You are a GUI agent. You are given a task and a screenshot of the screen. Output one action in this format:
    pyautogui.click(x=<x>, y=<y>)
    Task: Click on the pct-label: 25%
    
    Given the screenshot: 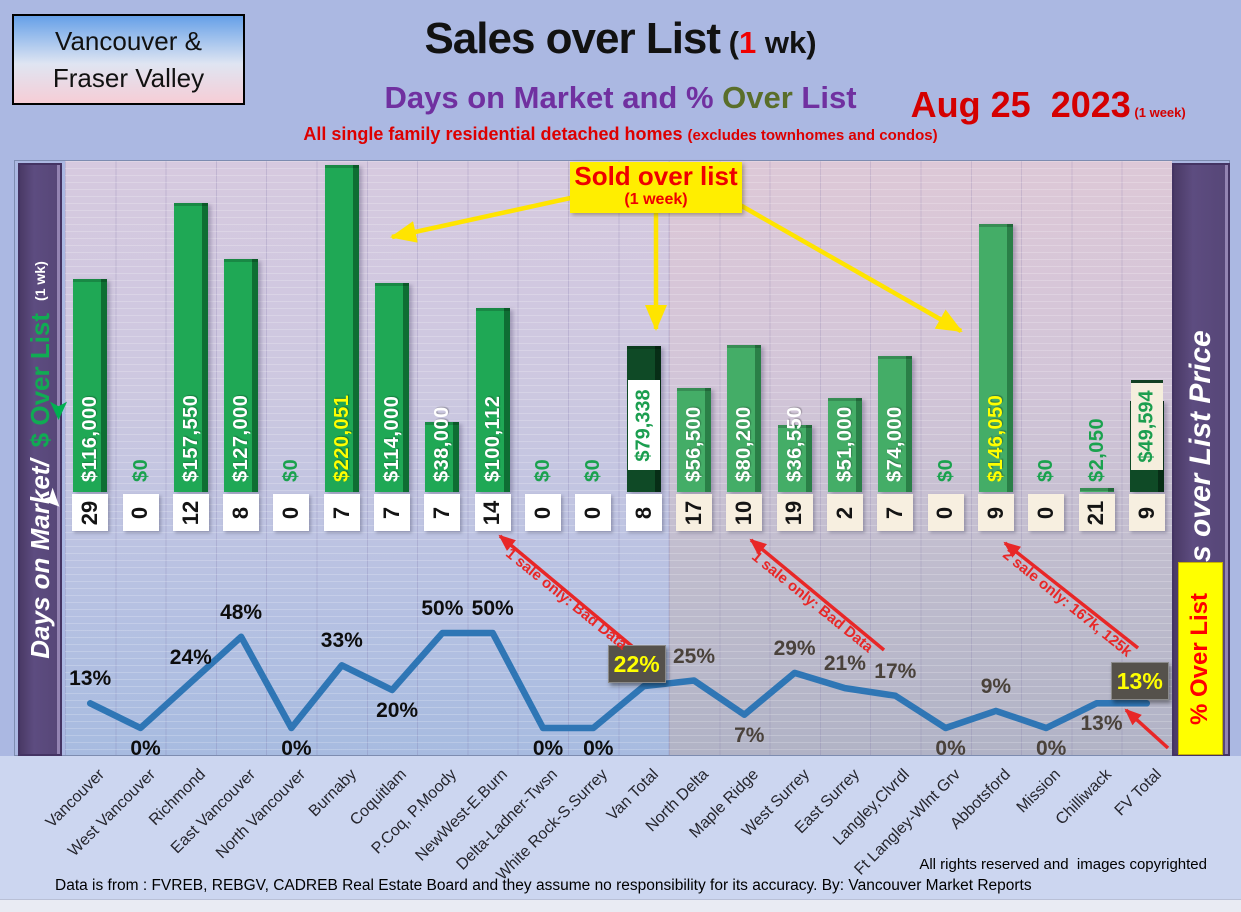 What is the action you would take?
    pyautogui.click(x=694, y=656)
    